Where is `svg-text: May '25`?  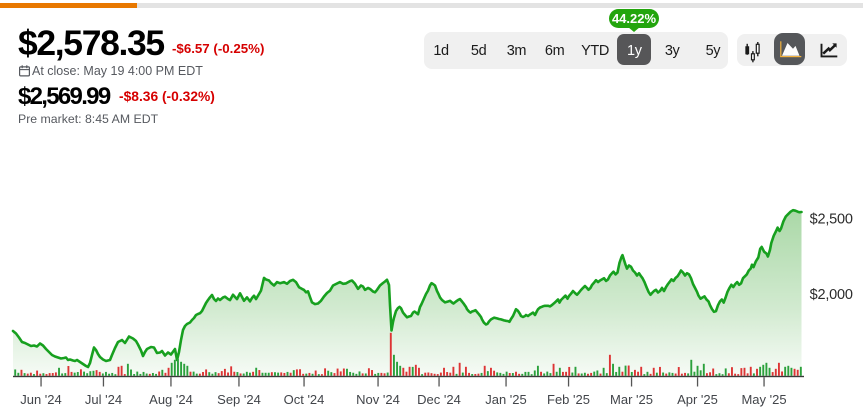 svg-text: May '25 is located at coordinates (763, 399).